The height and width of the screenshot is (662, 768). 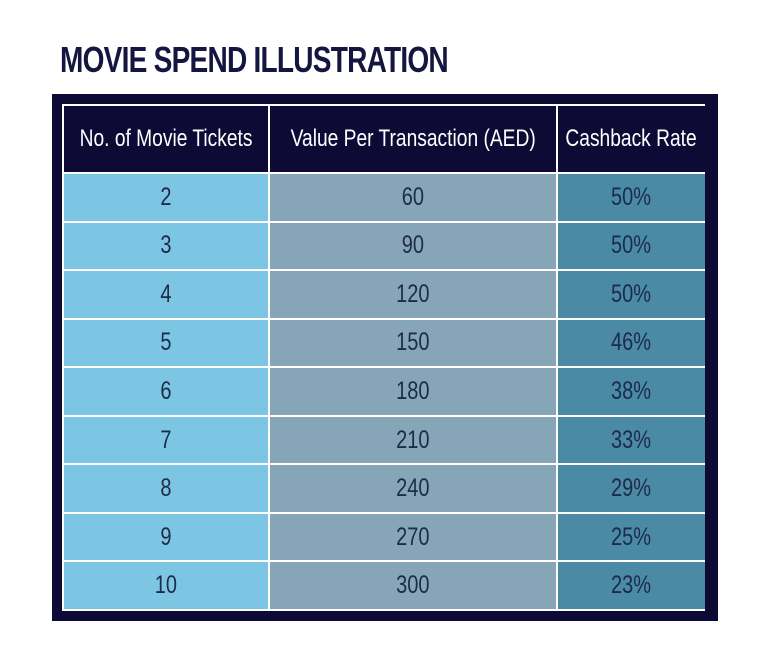 I want to click on table-cell-tickets: 7, so click(x=166, y=440).